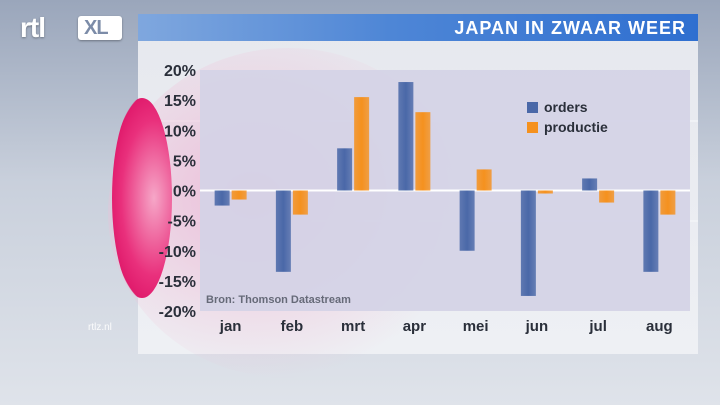 Image resolution: width=720 pixels, height=405 pixels. I want to click on y-tick-label: -5%, so click(182, 222).